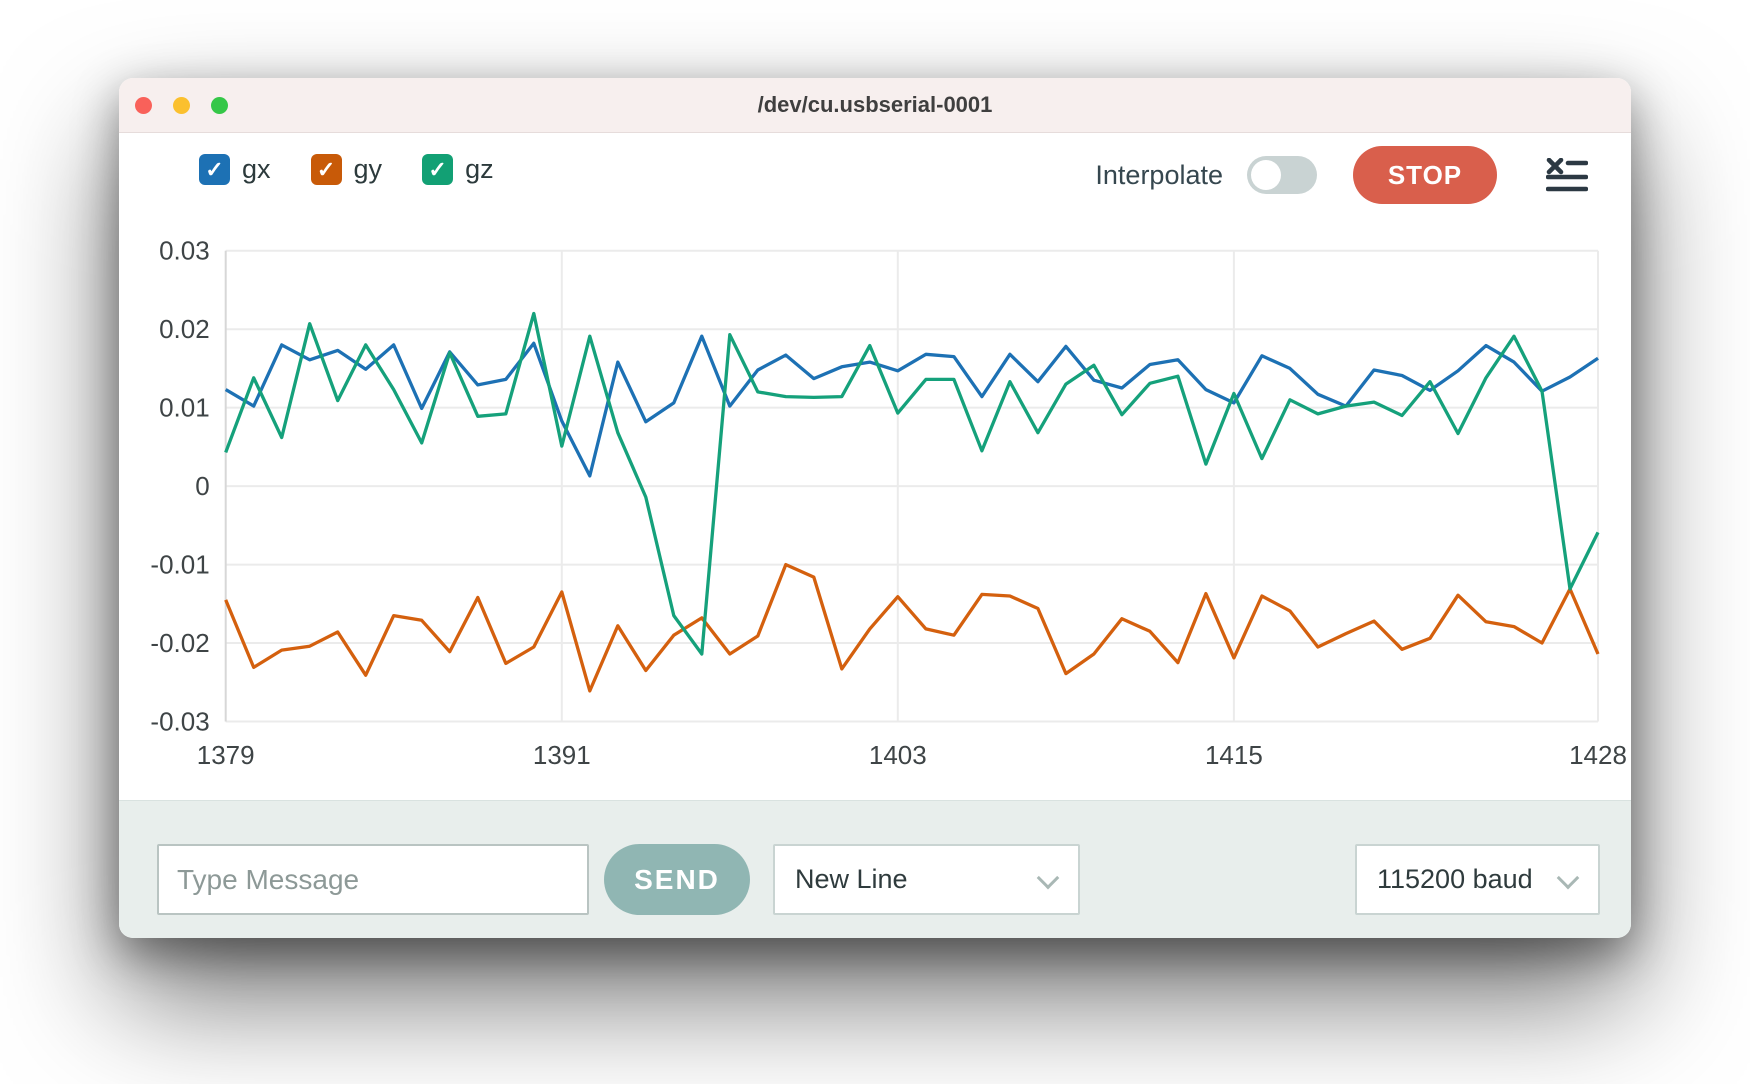 The width and height of the screenshot is (1750, 1084). Describe the element at coordinates (235, 169) in the screenshot. I see `legend-item-gx: ✓ gx` at that location.